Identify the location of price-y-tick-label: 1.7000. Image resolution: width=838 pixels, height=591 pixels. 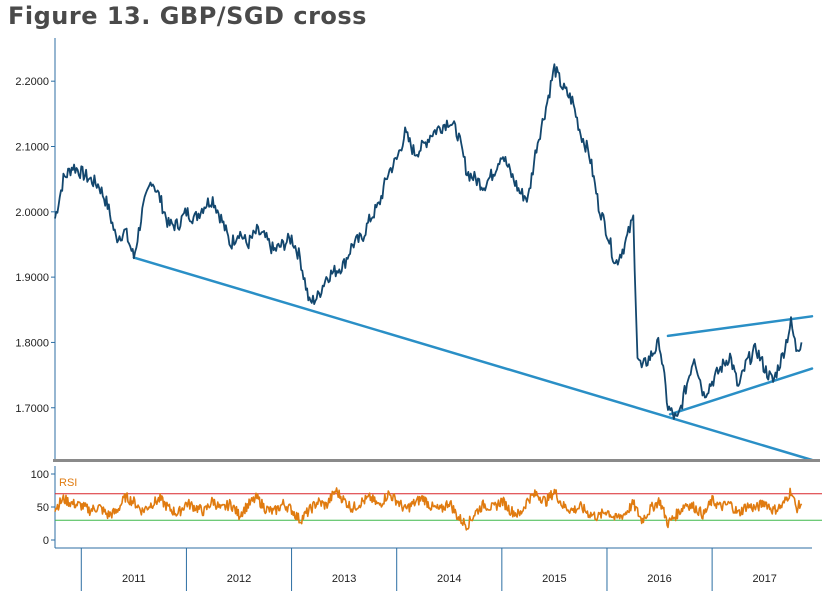
(32, 409).